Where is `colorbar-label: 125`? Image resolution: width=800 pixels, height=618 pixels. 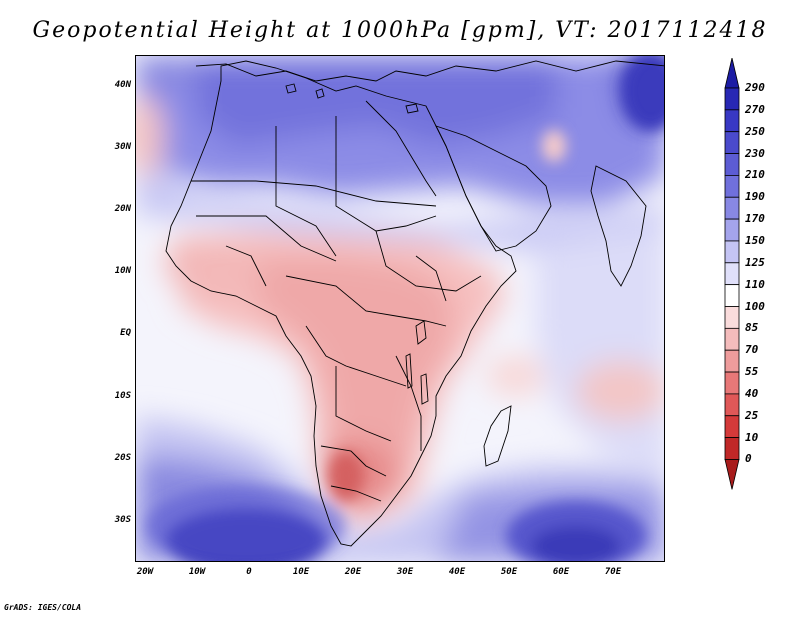 colorbar-label: 125 is located at coordinates (755, 262).